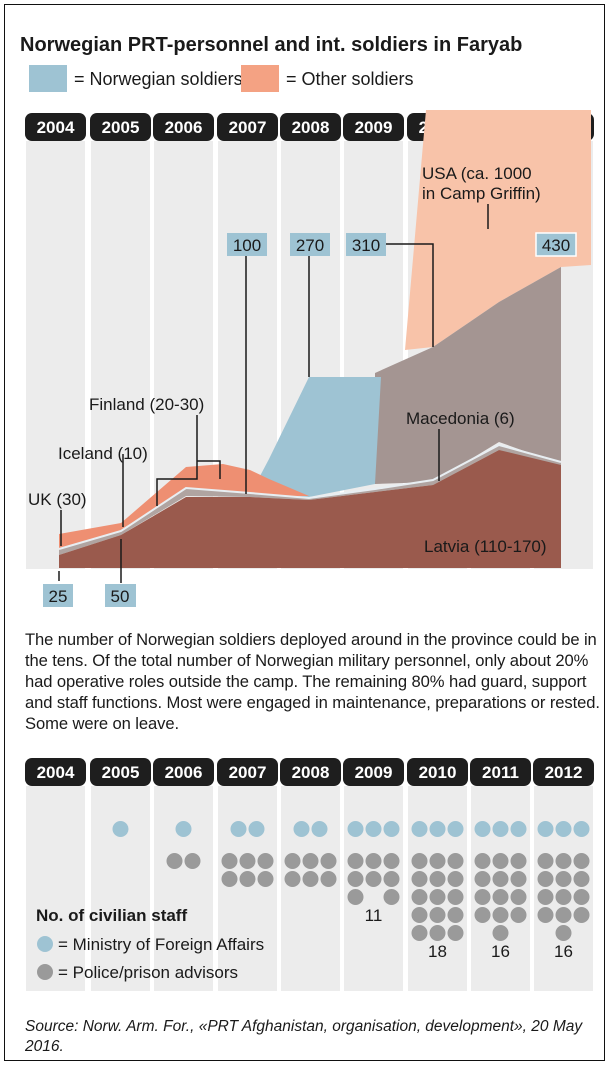  What do you see at coordinates (500, 951) in the screenshot?
I see `civilian-total-2011: 16` at bounding box center [500, 951].